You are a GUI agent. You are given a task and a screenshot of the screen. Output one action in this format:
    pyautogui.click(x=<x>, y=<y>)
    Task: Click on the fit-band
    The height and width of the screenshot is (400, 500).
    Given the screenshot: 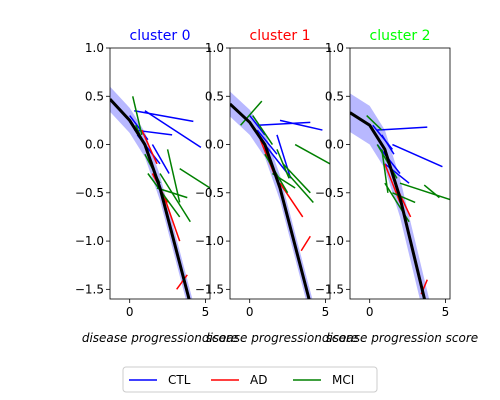 What is the action you would take?
    pyautogui.click(x=390, y=196)
    